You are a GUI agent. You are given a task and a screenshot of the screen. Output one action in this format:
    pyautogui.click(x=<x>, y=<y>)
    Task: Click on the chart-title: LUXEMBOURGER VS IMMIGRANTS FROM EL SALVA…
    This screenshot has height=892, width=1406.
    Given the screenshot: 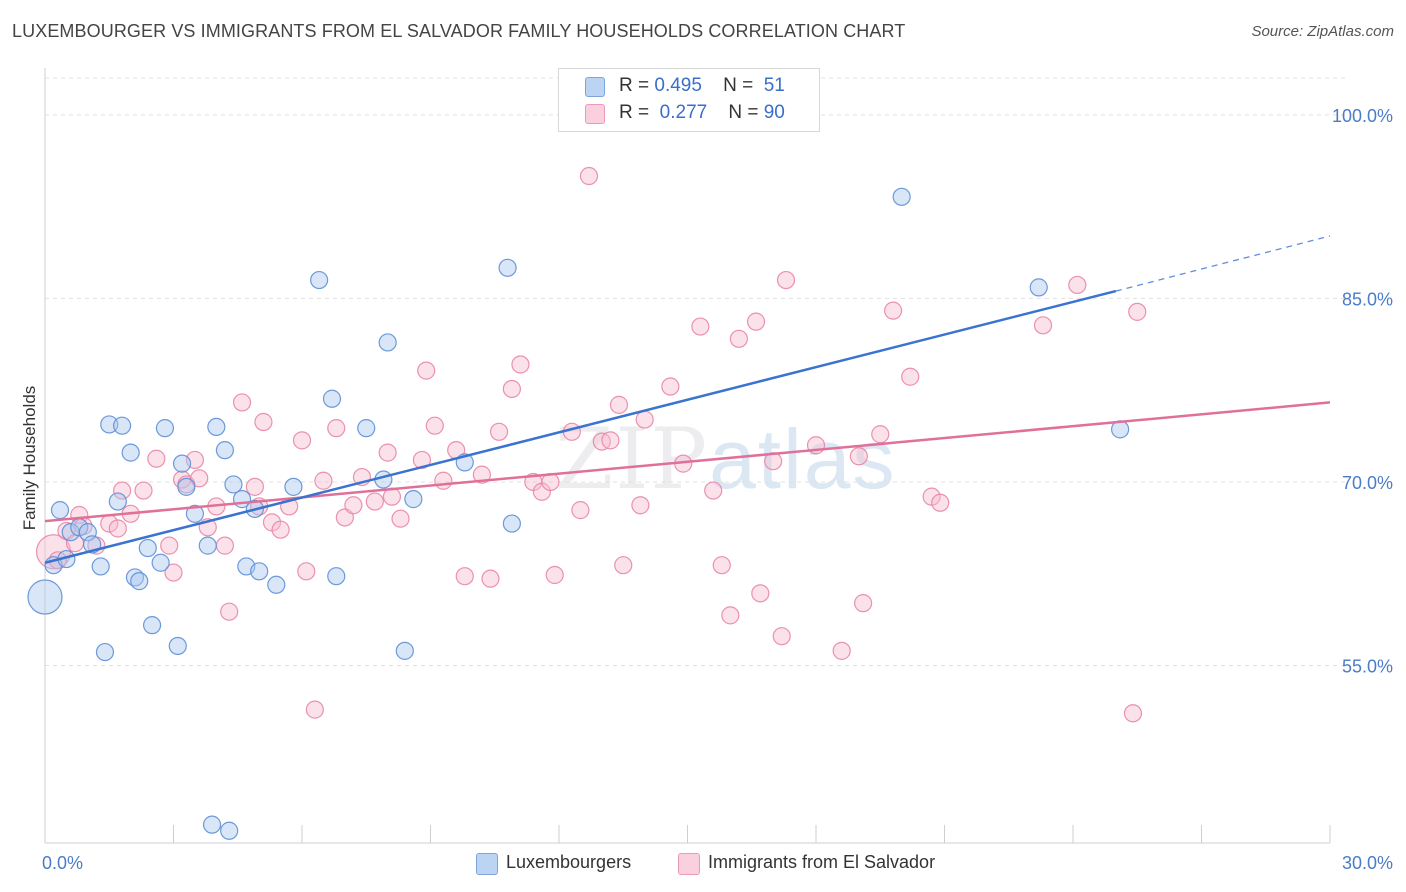 What is the action you would take?
    pyautogui.click(x=459, y=31)
    